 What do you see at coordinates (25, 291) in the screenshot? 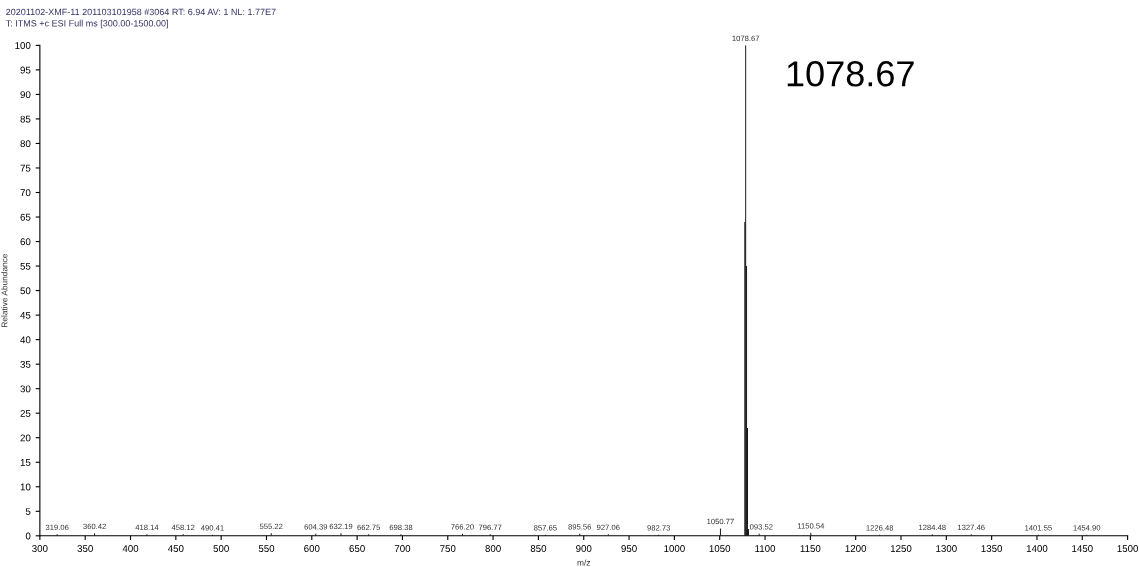
I see `y-tick-label: 50` at bounding box center [25, 291].